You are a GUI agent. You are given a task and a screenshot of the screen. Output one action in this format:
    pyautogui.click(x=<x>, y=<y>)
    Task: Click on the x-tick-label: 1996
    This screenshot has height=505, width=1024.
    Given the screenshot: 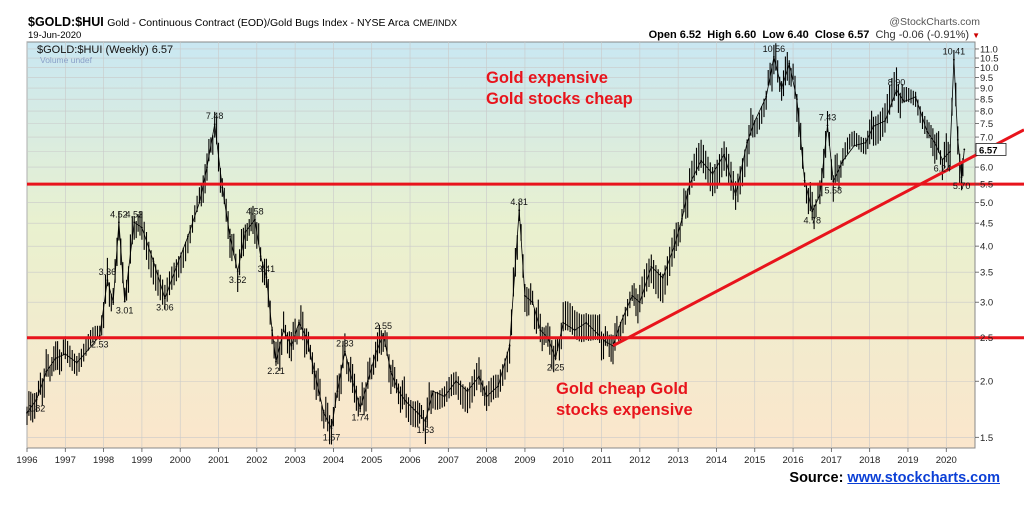 What is the action you would take?
    pyautogui.click(x=26, y=460)
    